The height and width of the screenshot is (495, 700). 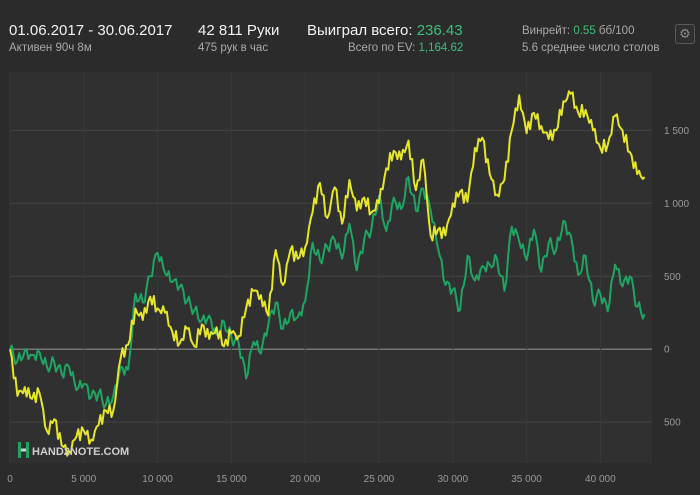 I want to click on winrate-label: Винрейт:, so click(x=546, y=31).